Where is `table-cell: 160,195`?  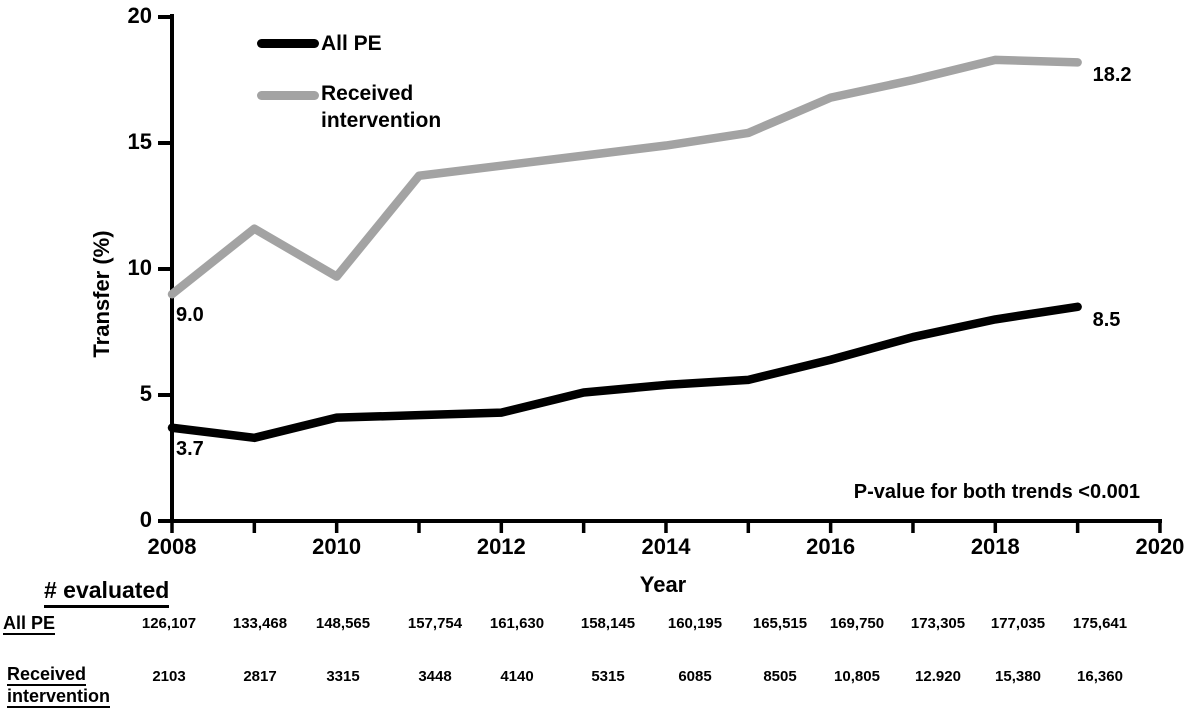
table-cell: 160,195 is located at coordinates (695, 623).